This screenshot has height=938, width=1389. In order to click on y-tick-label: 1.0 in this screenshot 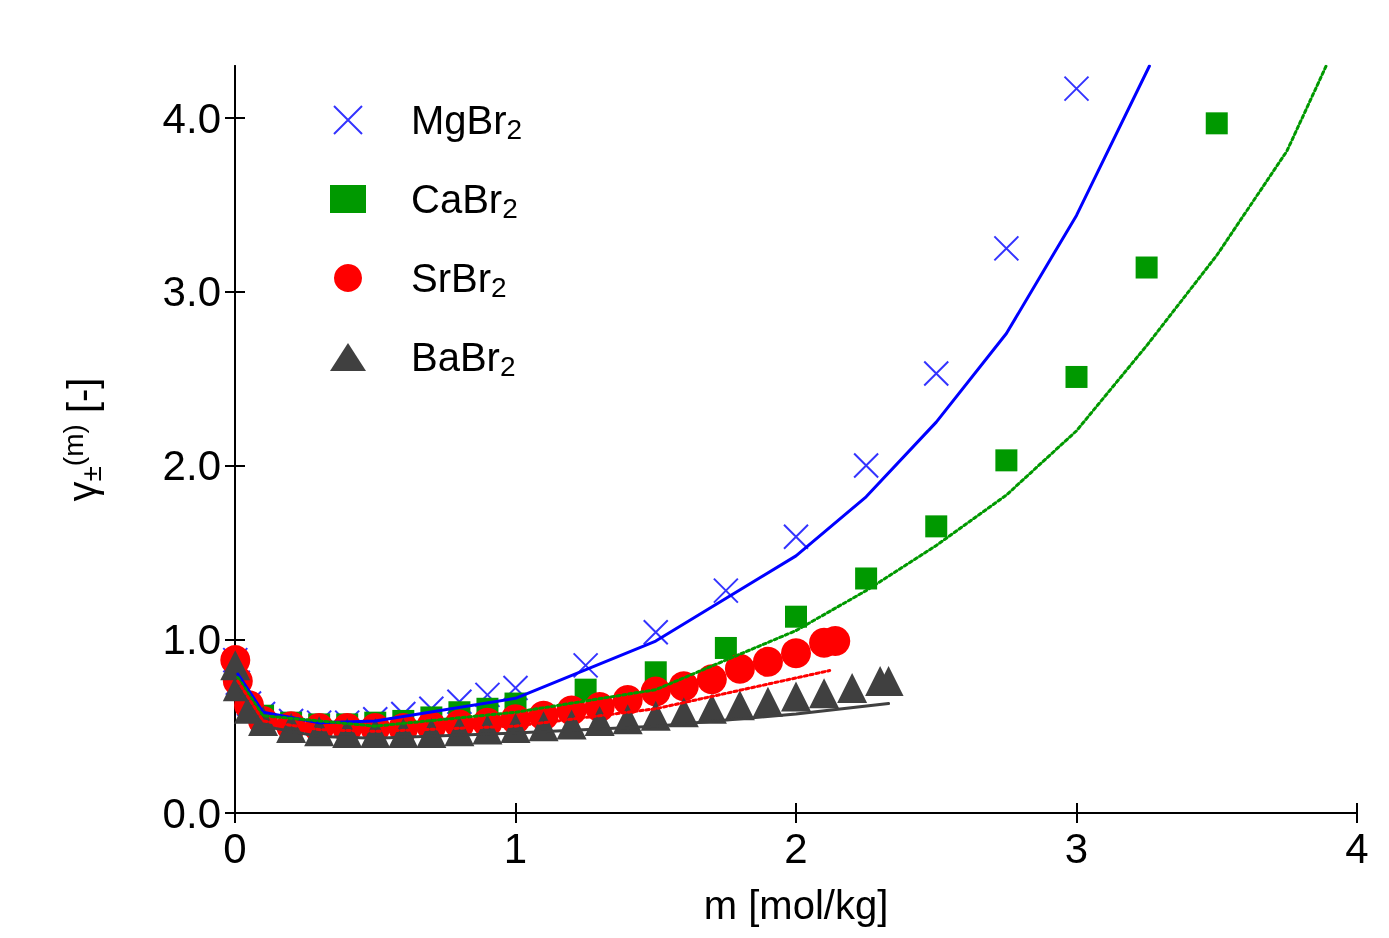, I will do `click(191, 639)`.